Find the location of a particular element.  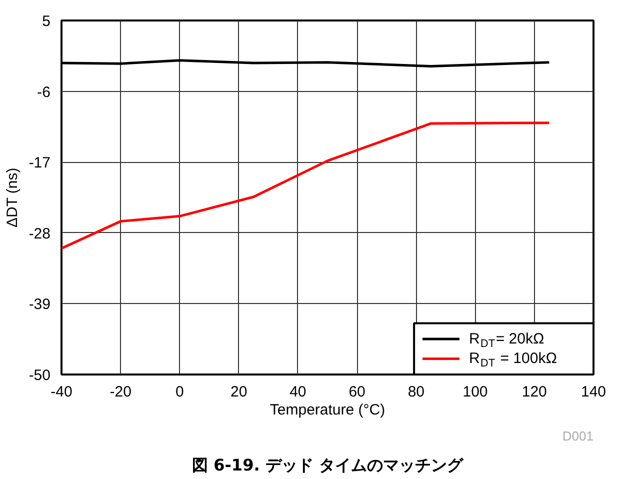

y-tick-label: -6 is located at coordinates (44, 92).